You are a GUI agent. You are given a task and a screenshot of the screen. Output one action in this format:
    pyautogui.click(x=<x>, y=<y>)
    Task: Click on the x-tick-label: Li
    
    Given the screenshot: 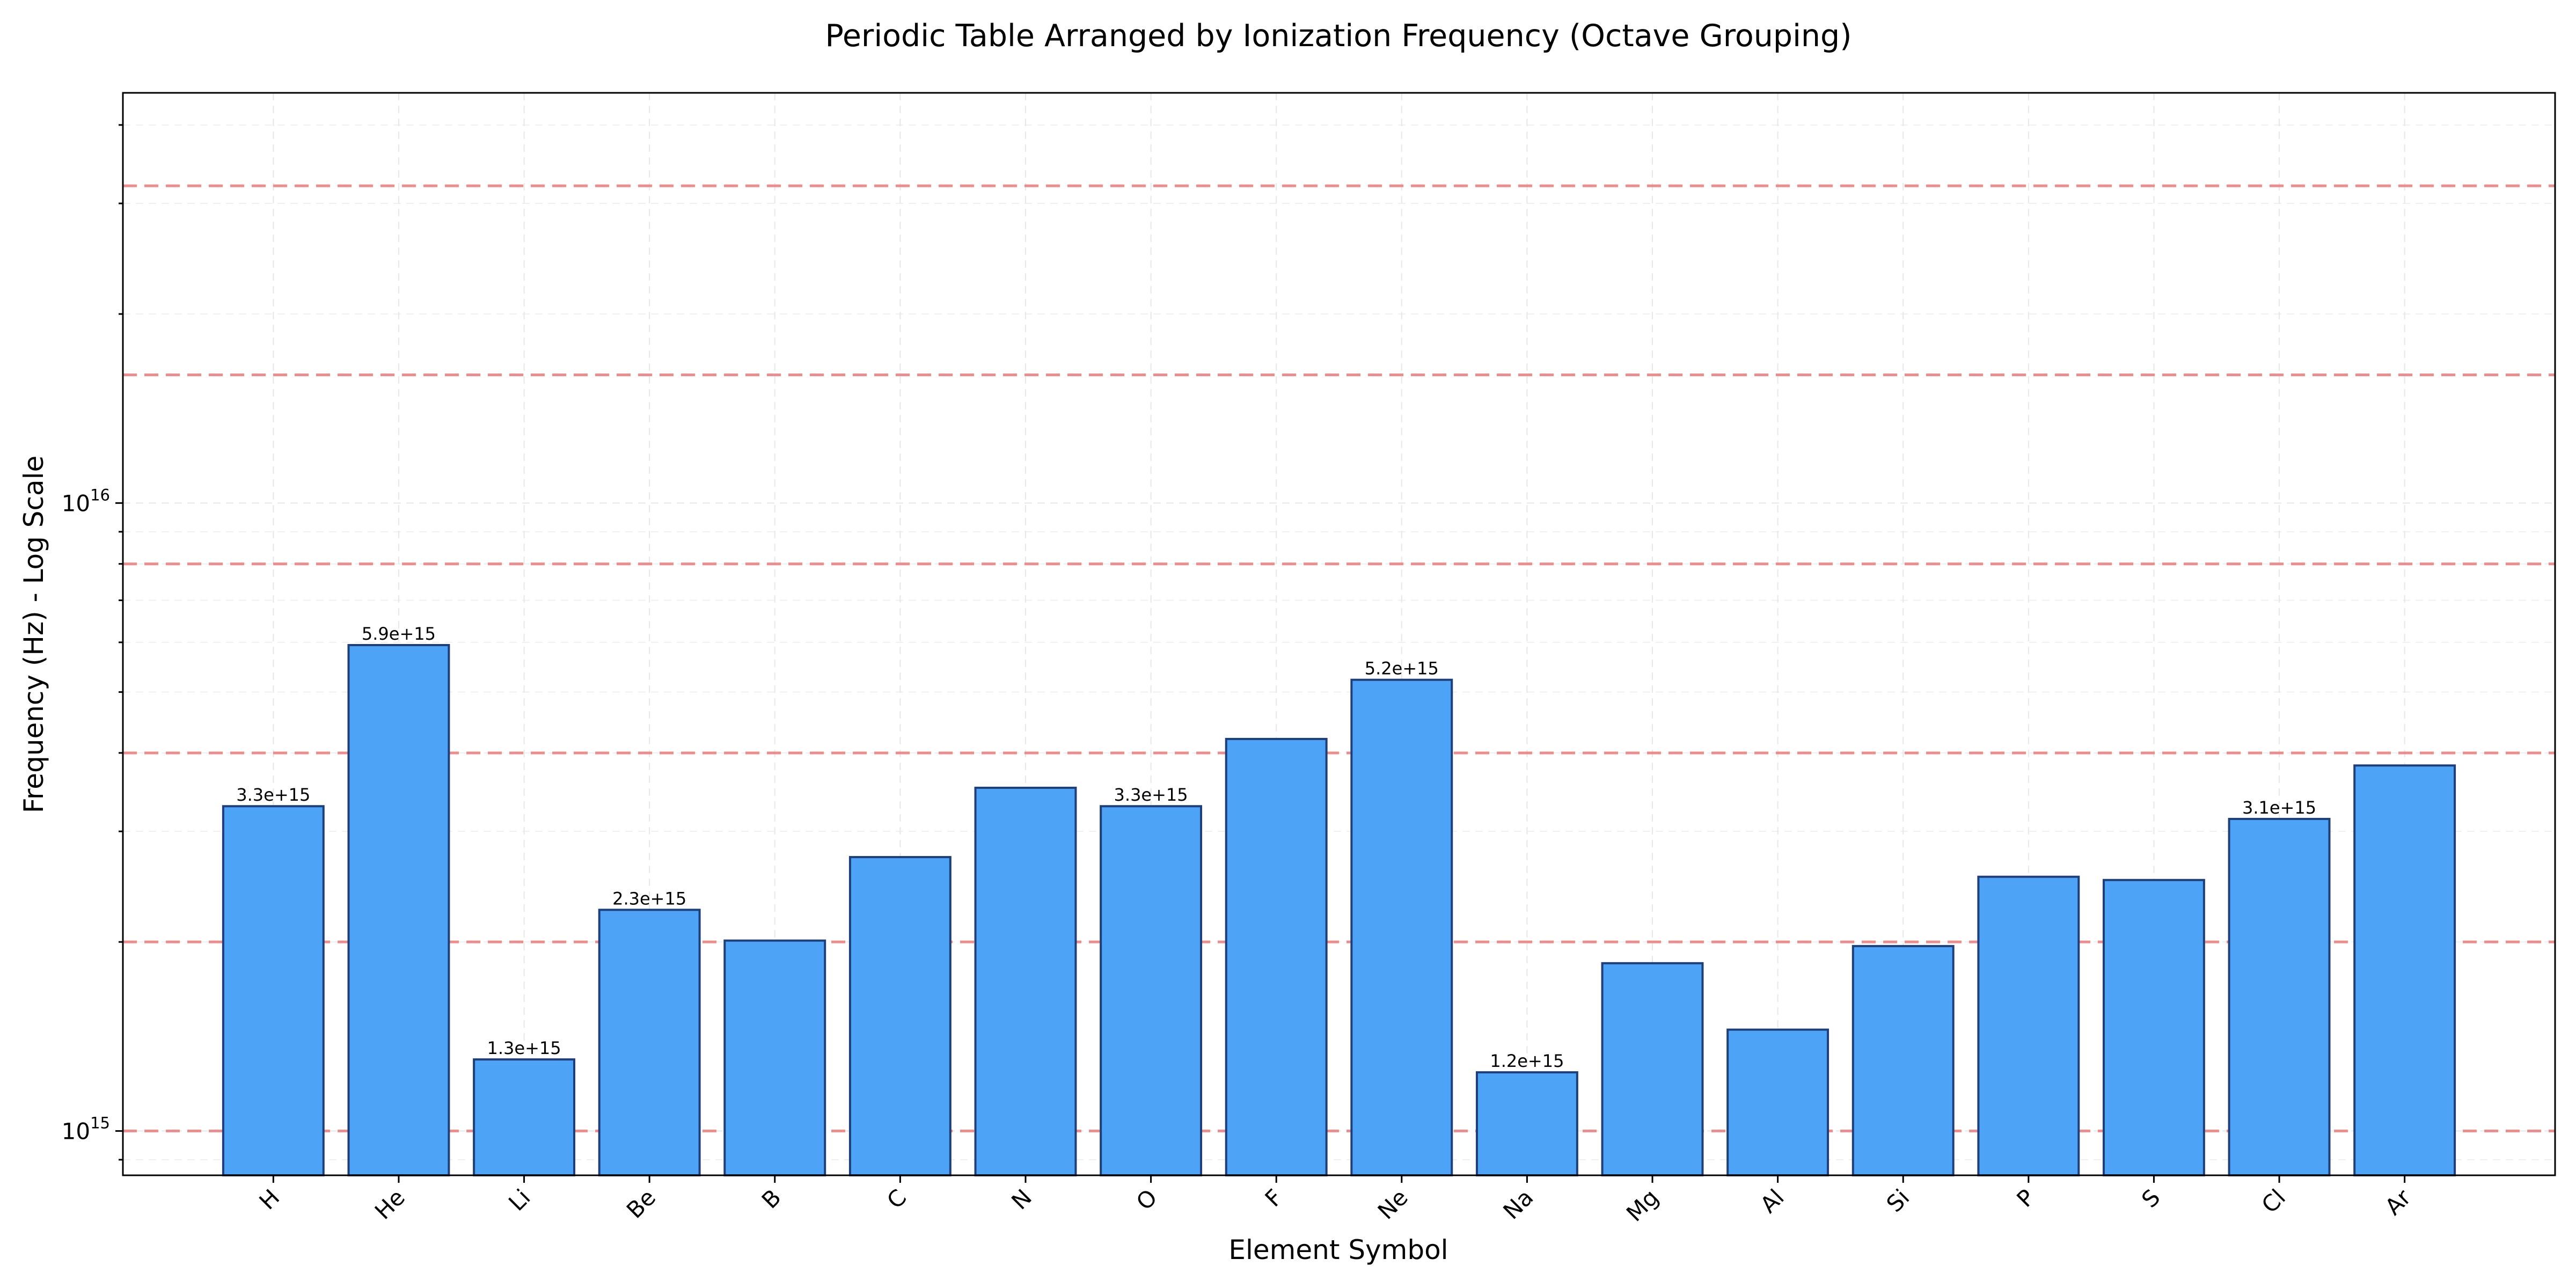 What is the action you would take?
    pyautogui.click(x=519, y=1200)
    